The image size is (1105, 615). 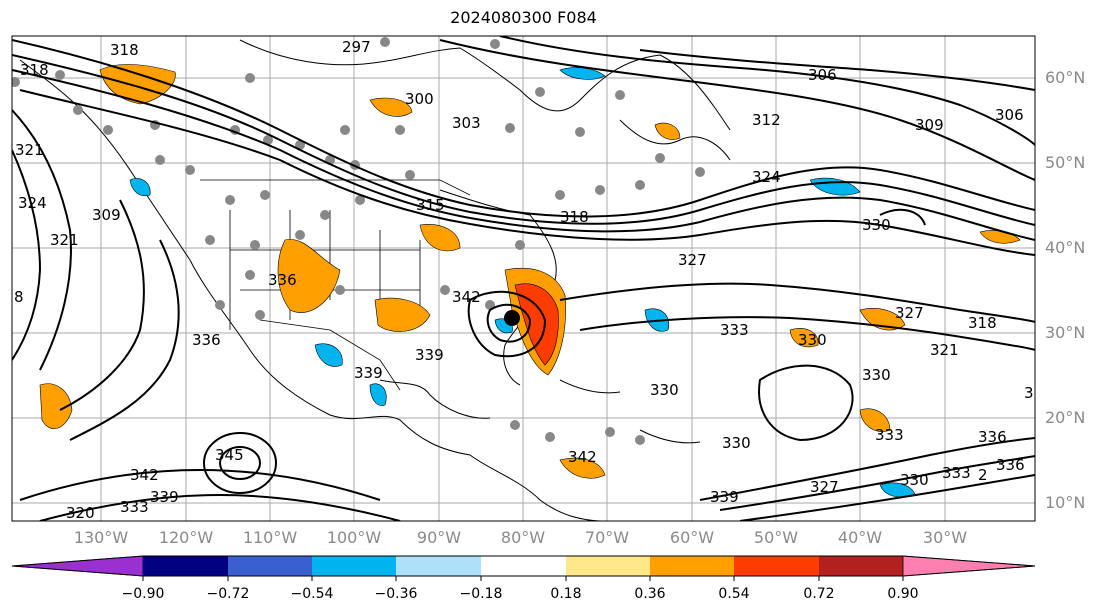 What do you see at coordinates (969, 566) in the screenshot?
I see `colorbar-extend-high` at bounding box center [969, 566].